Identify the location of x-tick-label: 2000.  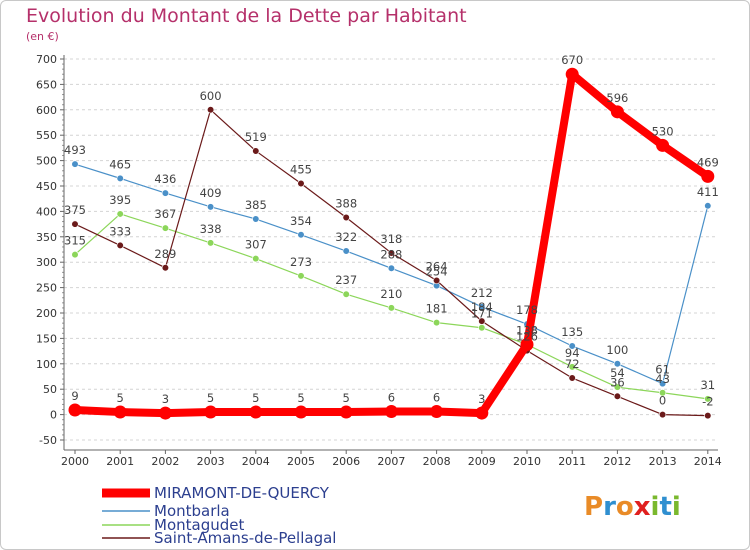
(75, 461).